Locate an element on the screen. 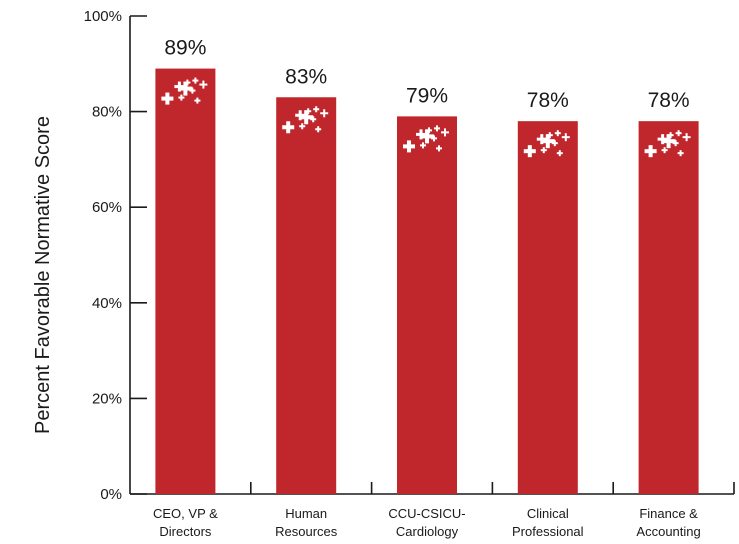  y-tick-label: 40% is located at coordinates (107, 303).